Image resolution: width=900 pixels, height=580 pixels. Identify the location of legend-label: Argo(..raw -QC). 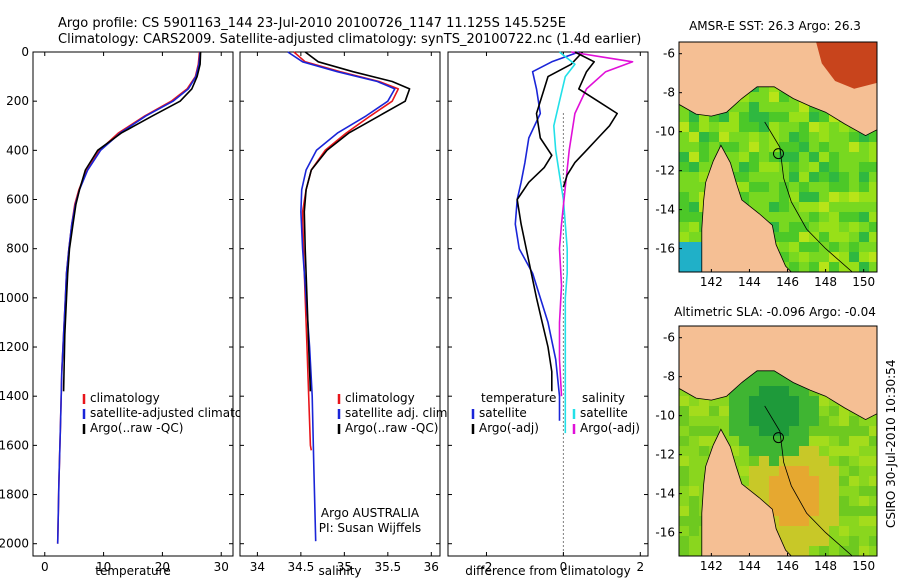
(391, 428).